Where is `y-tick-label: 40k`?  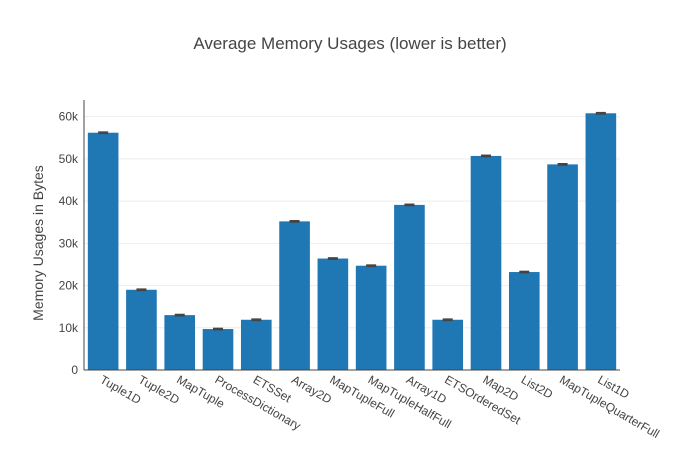 y-tick-label: 40k is located at coordinates (69, 201).